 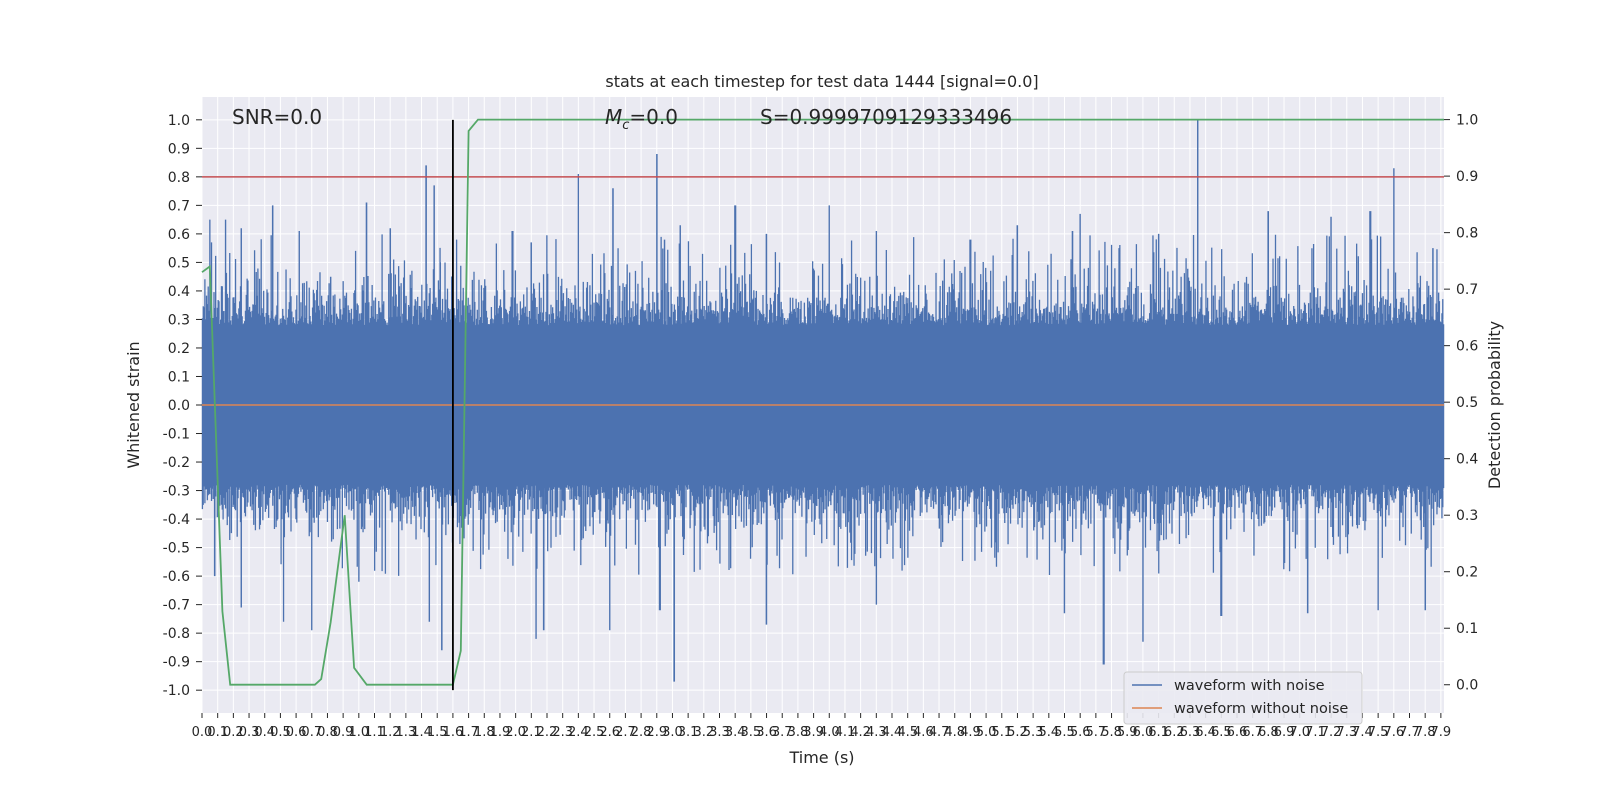 What do you see at coordinates (176, 549) in the screenshot?
I see `y-tick-label: -0.5` at bounding box center [176, 549].